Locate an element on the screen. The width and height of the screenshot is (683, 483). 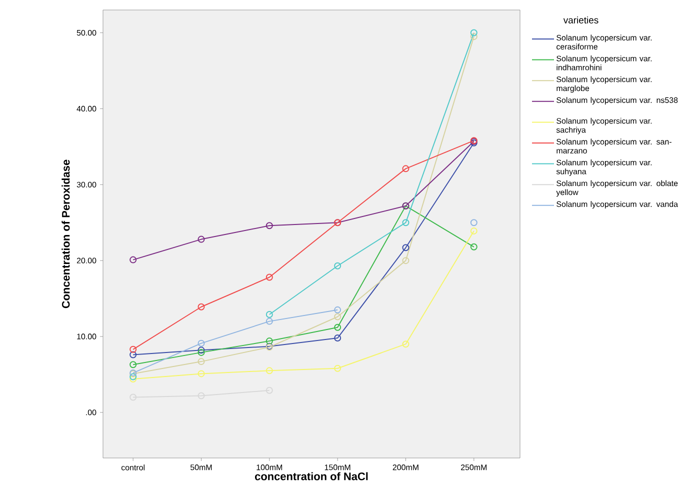
legend-title: varieties is located at coordinates (580, 20).